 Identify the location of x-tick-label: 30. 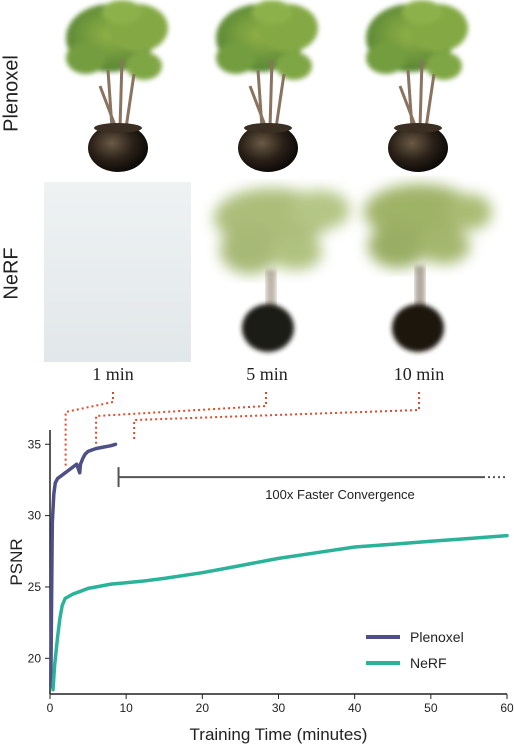
(279, 708).